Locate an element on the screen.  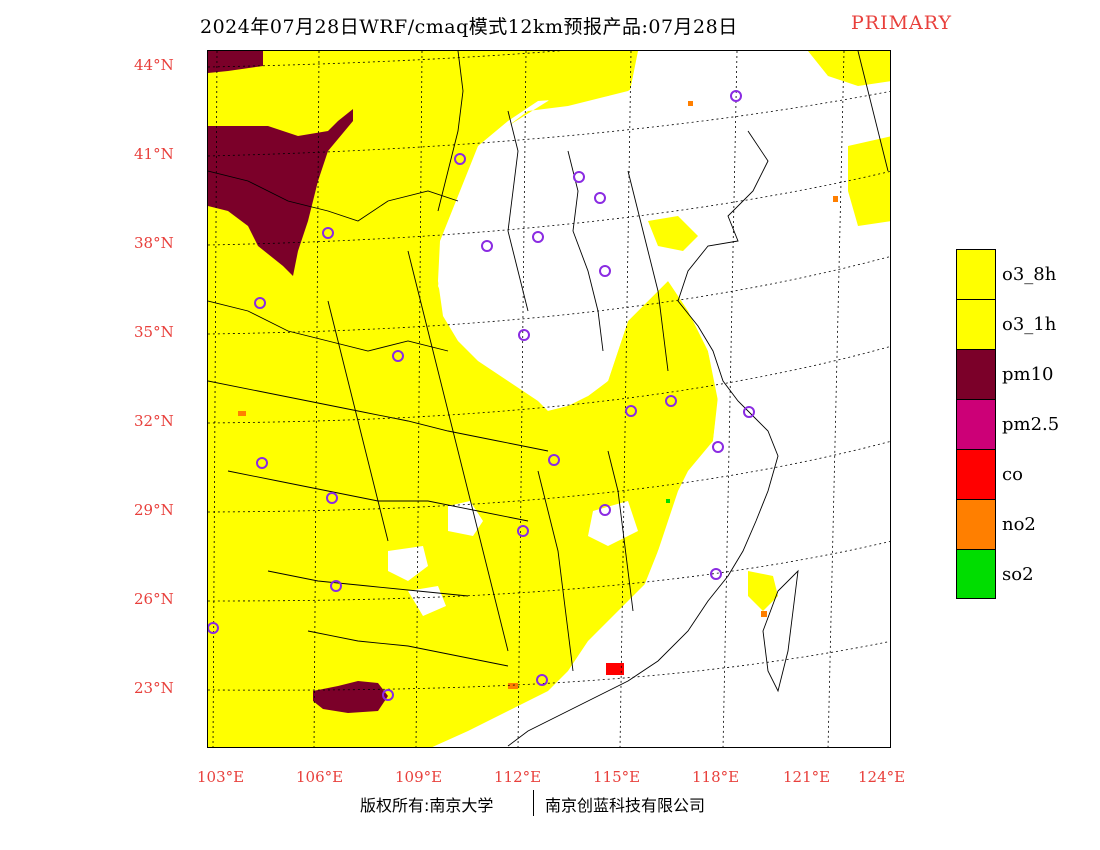
lon-label-103: 103°E is located at coordinates (221, 777).